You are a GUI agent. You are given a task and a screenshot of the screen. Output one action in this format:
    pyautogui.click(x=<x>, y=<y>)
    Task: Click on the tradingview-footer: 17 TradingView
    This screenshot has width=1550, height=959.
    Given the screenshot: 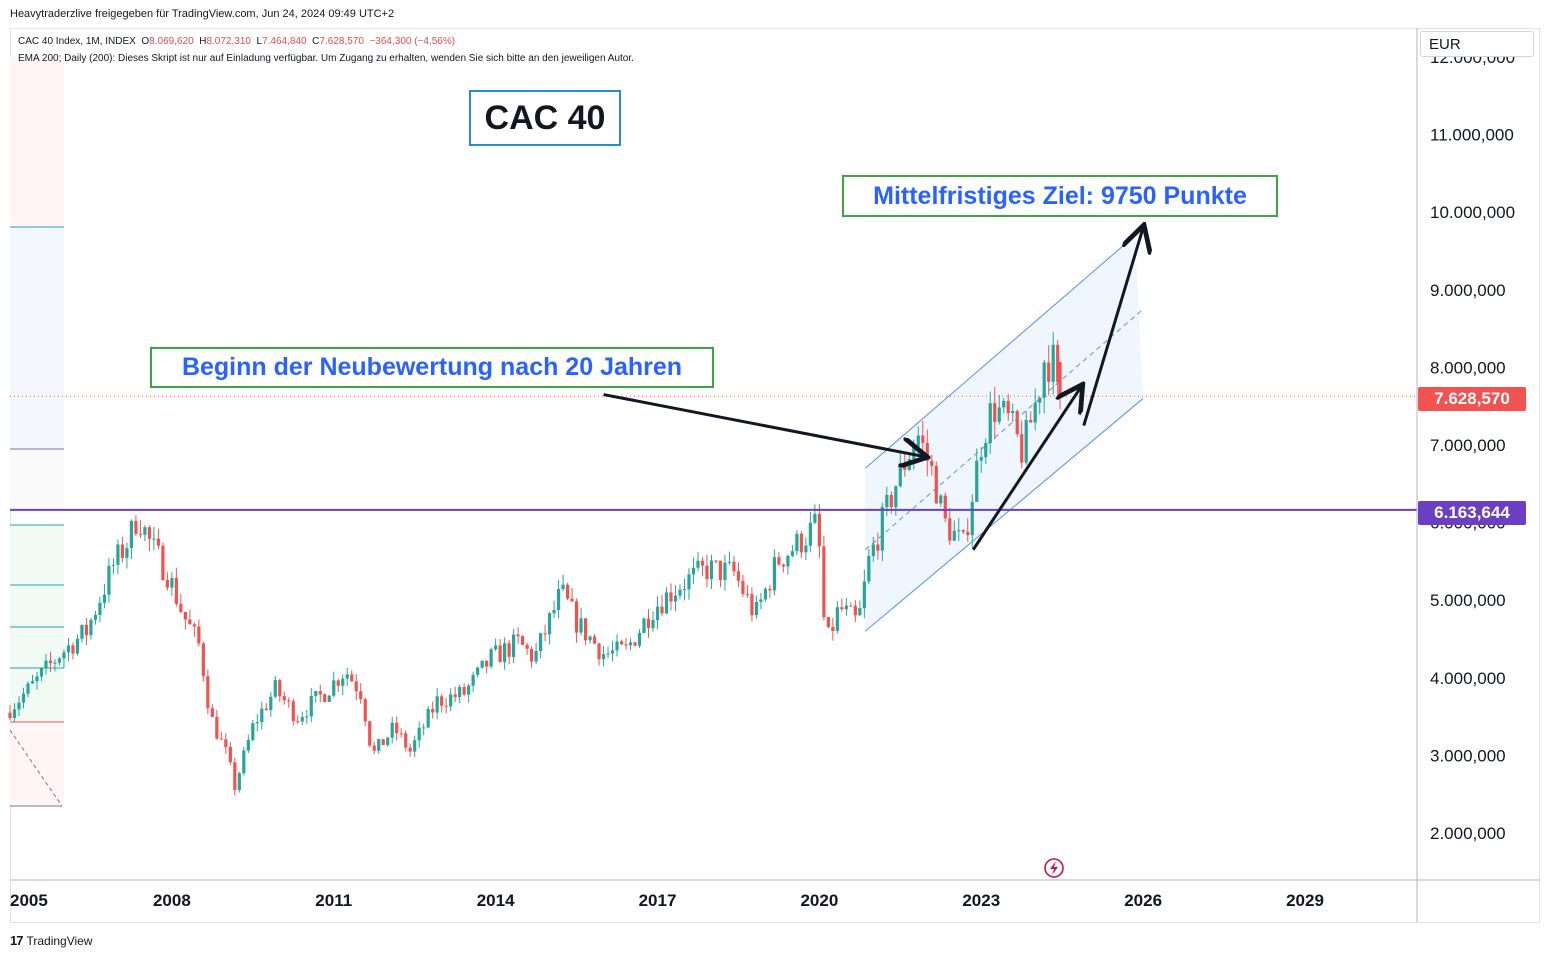 What is the action you would take?
    pyautogui.click(x=51, y=940)
    